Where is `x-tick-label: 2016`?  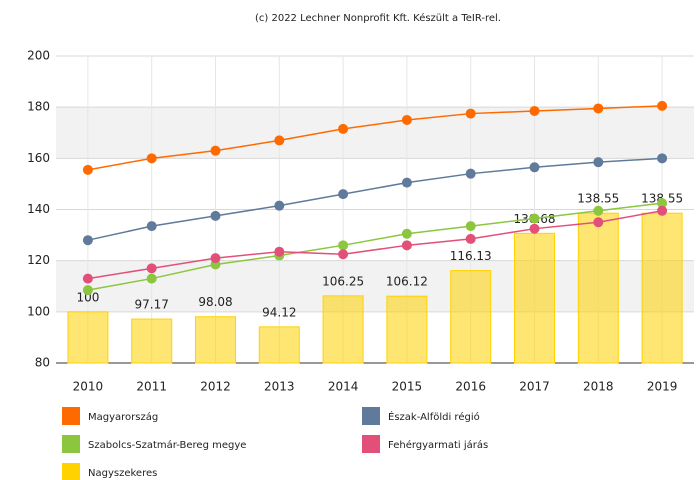
x-tick-label: 2016 is located at coordinates (470, 387).